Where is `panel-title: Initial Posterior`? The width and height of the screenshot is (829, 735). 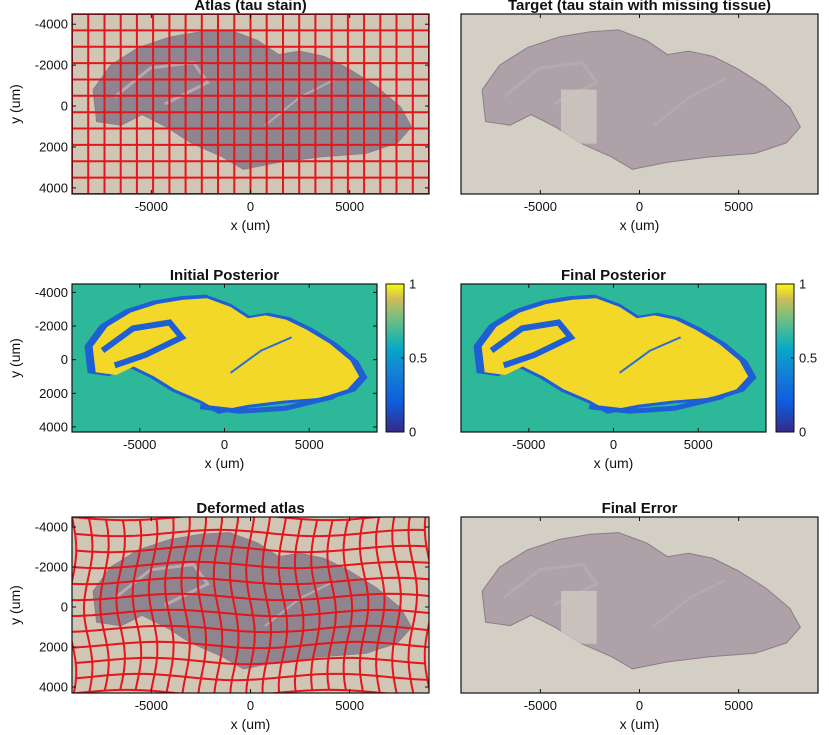 panel-title: Initial Posterior is located at coordinates (224, 275).